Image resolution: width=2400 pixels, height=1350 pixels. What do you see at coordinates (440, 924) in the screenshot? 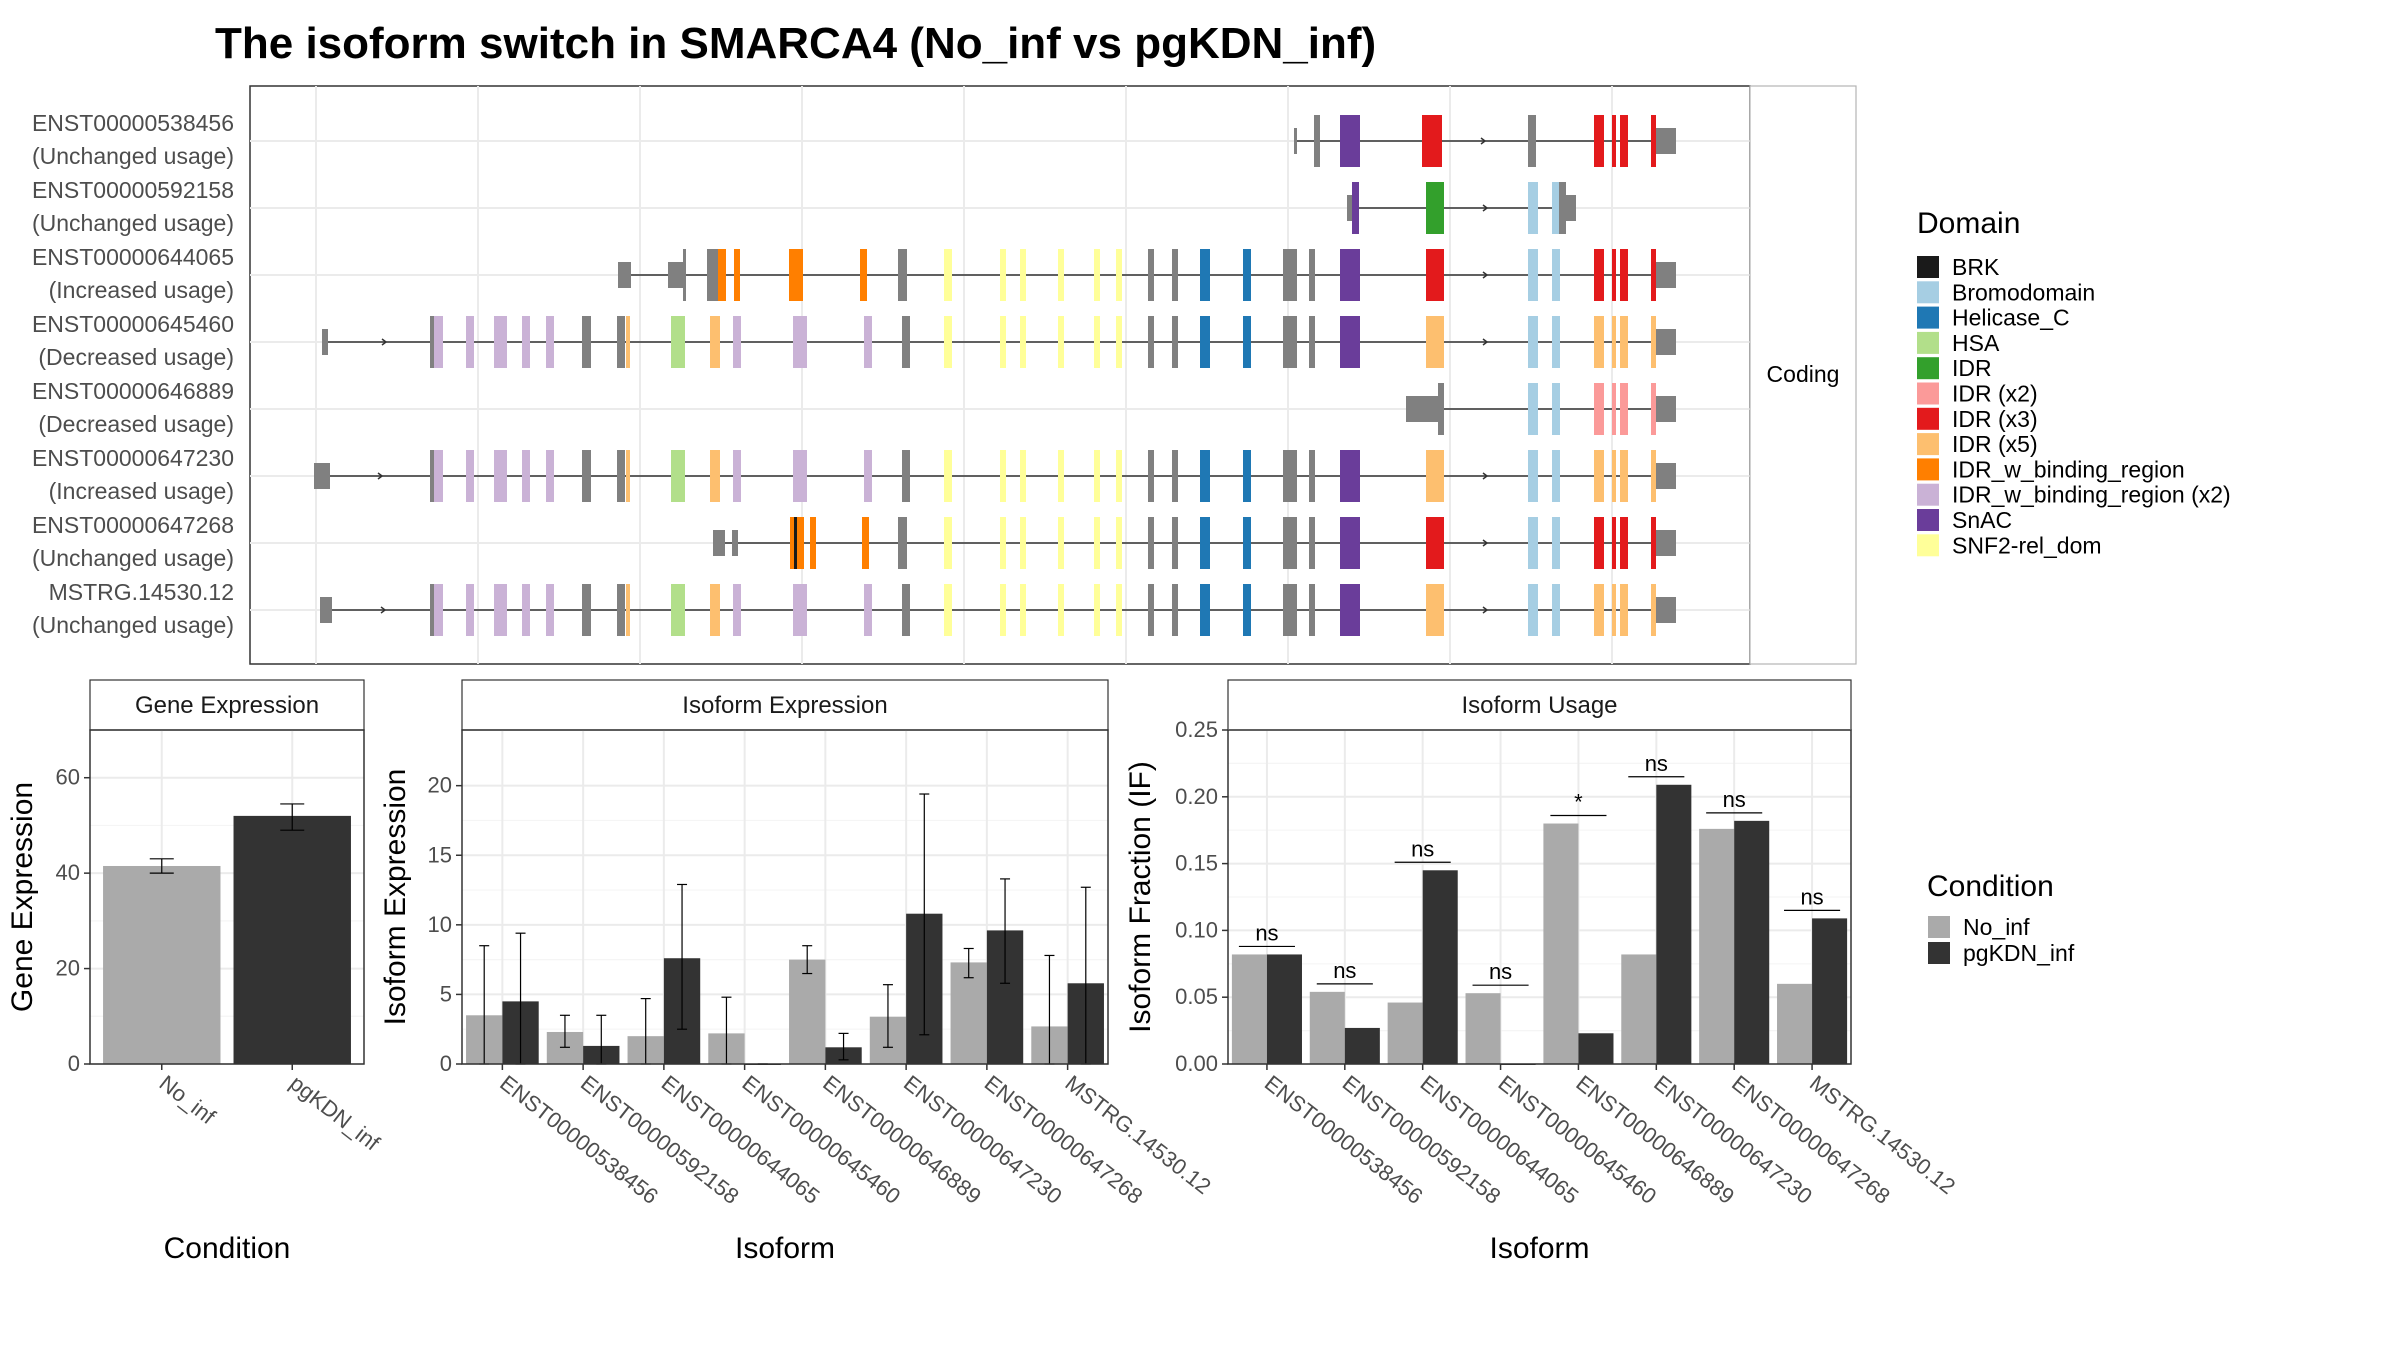
I see `y-tick-label: 10` at bounding box center [440, 924].